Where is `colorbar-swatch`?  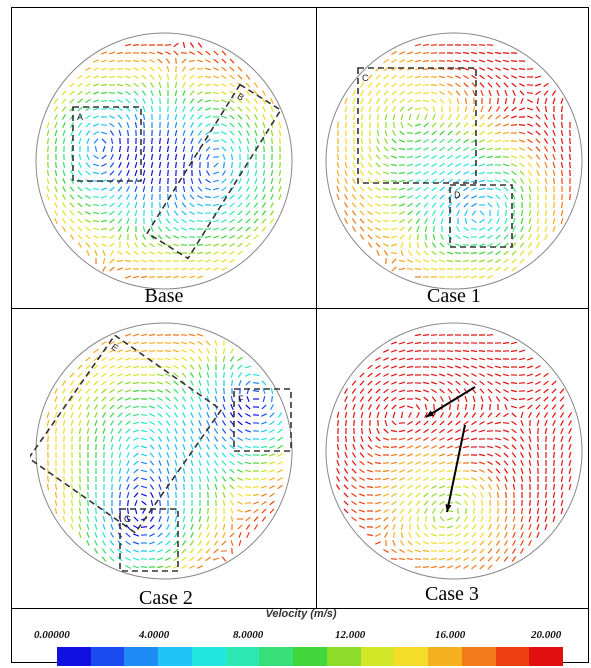 colorbar-swatch is located at coordinates (107, 656).